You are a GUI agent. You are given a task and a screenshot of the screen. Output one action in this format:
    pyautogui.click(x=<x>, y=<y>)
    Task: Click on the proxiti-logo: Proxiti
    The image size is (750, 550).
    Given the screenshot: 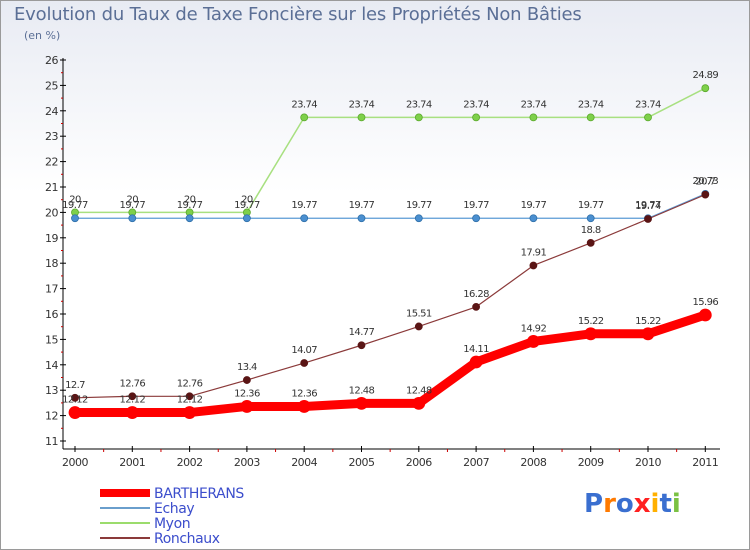 What is the action you would take?
    pyautogui.click(x=632, y=504)
    